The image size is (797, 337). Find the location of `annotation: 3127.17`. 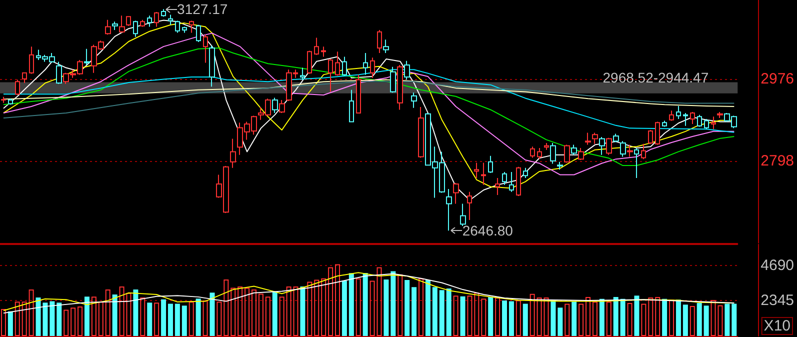

annotation: 3127.17 is located at coordinates (202, 9).